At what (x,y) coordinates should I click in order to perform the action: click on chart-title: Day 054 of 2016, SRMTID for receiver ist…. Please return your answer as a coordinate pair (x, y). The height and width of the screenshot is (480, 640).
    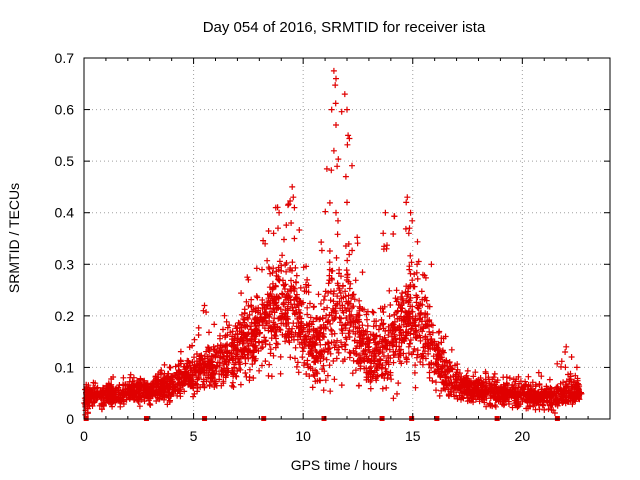
    Looking at the image, I should click on (344, 27).